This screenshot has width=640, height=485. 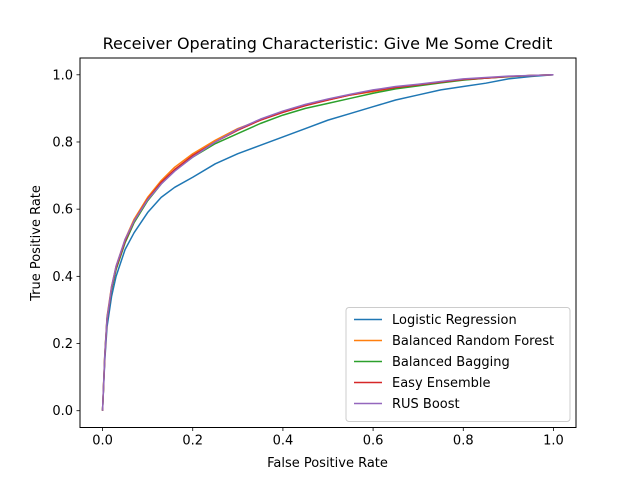 I want to click on x-tick-label: 0.4, so click(x=283, y=441).